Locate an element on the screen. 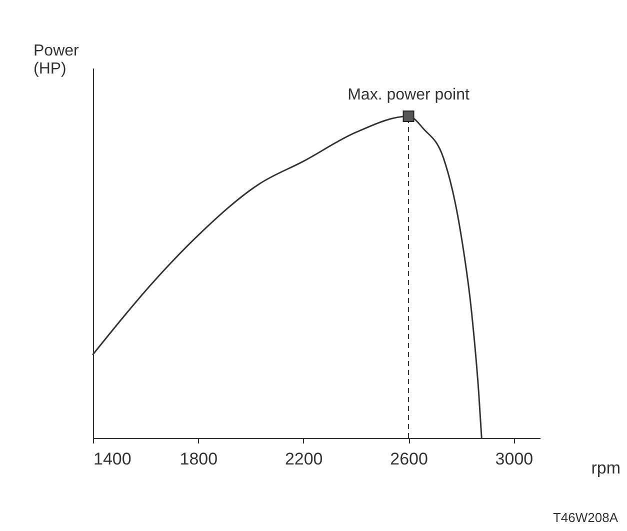 The height and width of the screenshot is (531, 627). x-tick-label: 1800 is located at coordinates (199, 459).